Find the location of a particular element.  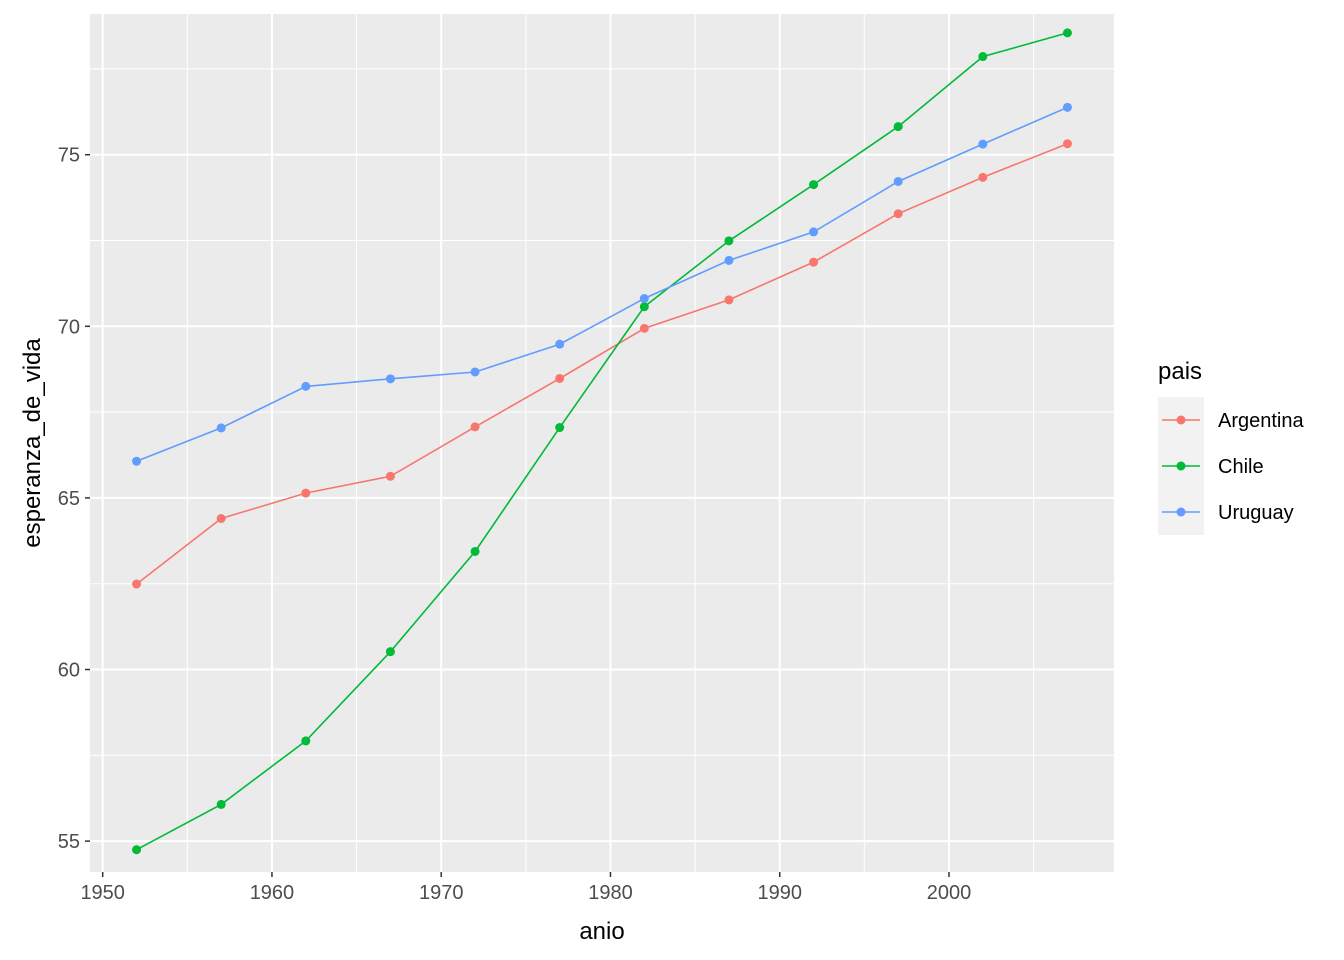

x-tick-label: 1970 is located at coordinates (441, 893).